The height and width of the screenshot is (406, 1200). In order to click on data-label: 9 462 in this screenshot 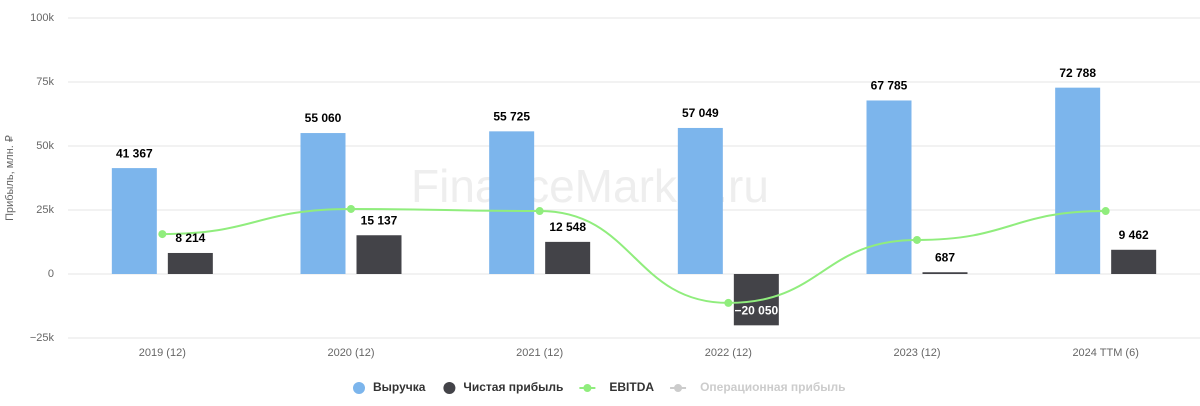, I will do `click(1134, 235)`.